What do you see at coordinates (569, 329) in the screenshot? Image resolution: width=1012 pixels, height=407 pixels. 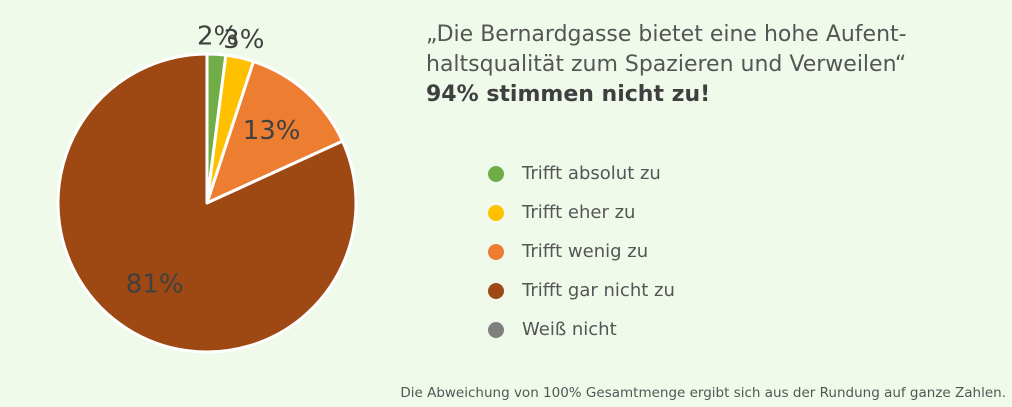 I see `legend-label-weiss-nicht: Weiß nicht` at bounding box center [569, 329].